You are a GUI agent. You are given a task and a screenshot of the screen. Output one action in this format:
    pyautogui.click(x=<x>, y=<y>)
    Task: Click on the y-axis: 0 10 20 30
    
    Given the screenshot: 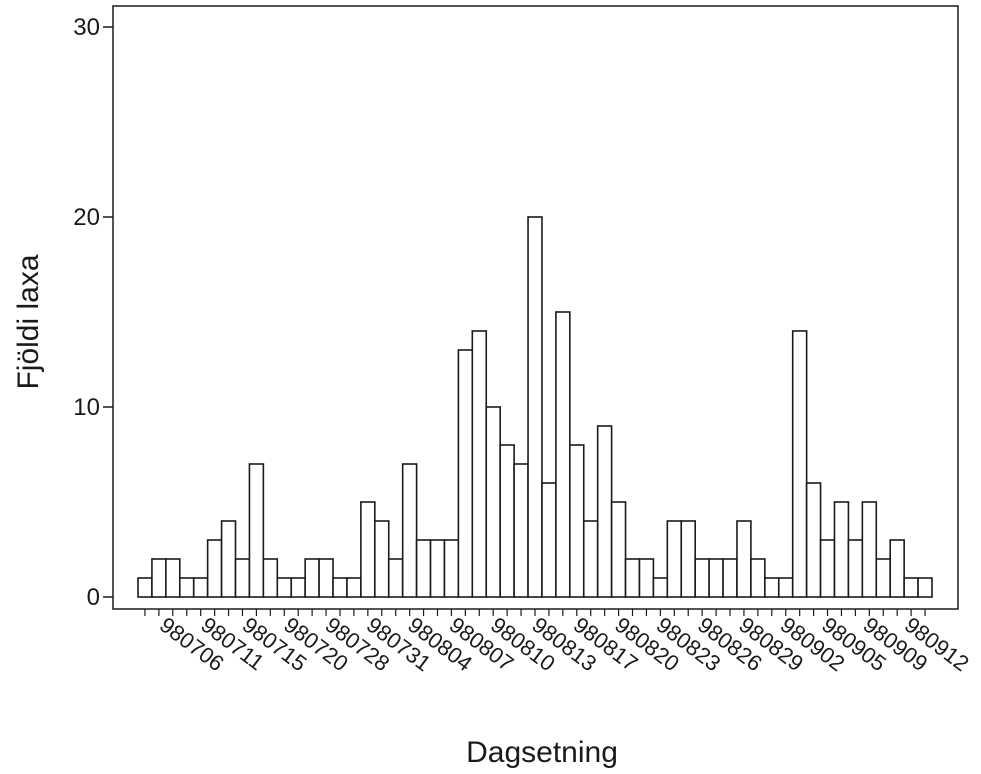 What is the action you would take?
    pyautogui.click(x=93, y=312)
    